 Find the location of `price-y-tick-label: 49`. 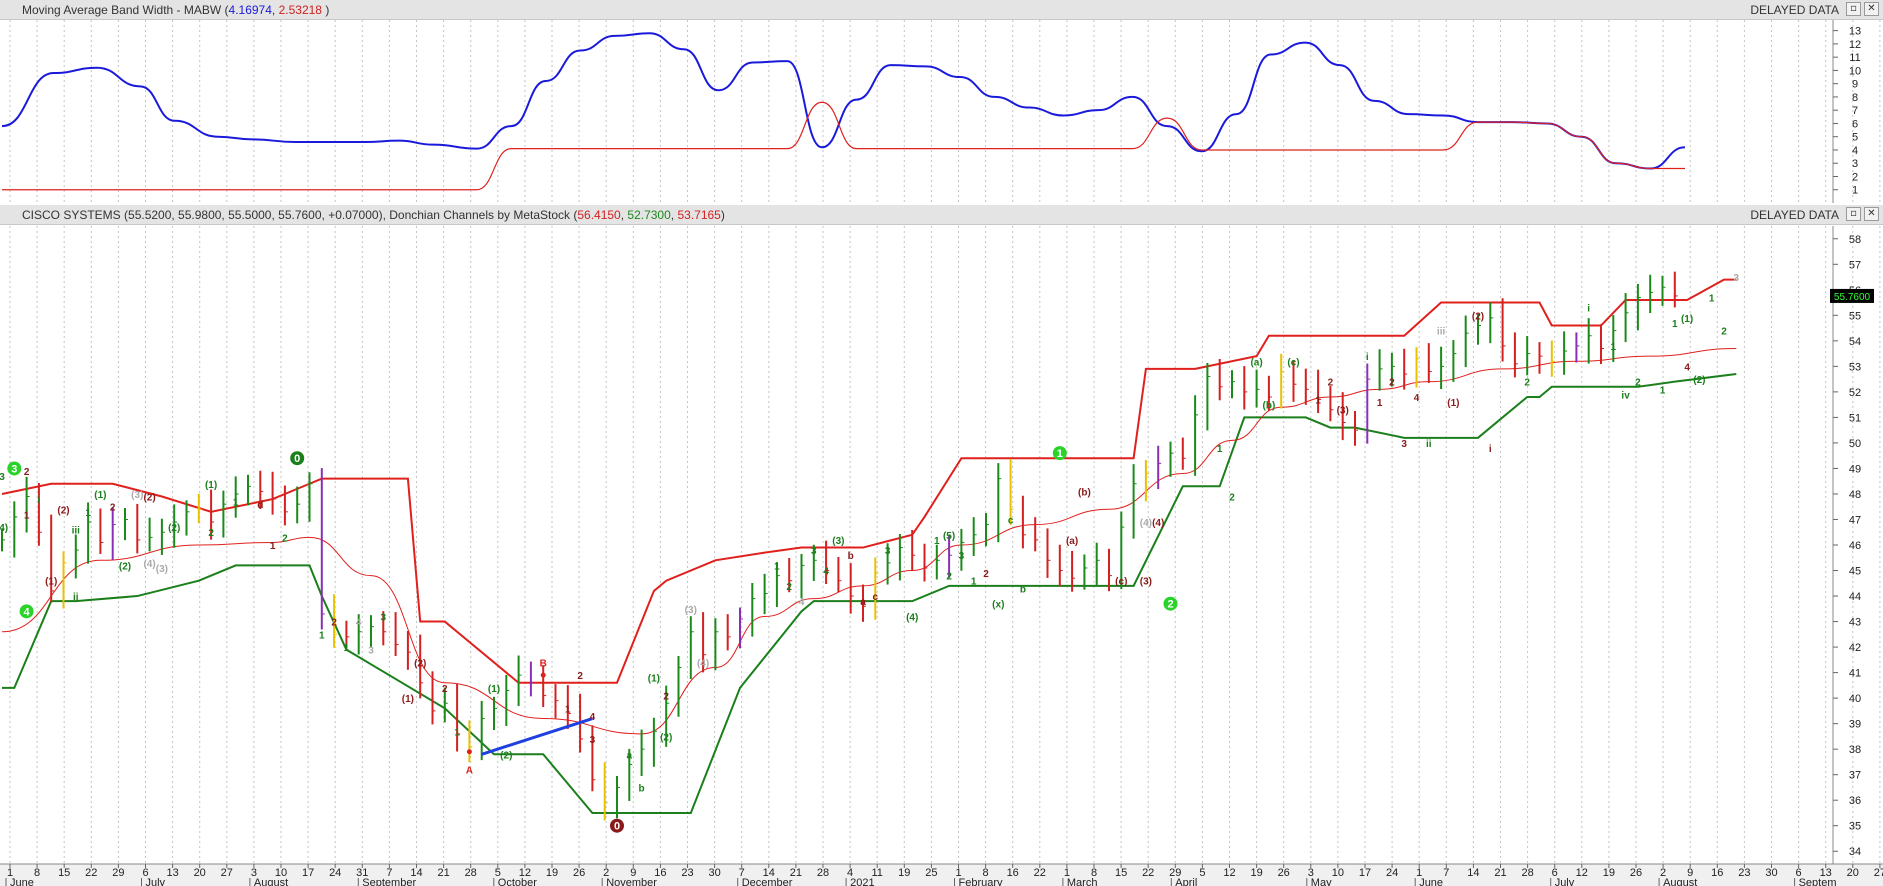

price-y-tick-label: 49 is located at coordinates (1855, 469).